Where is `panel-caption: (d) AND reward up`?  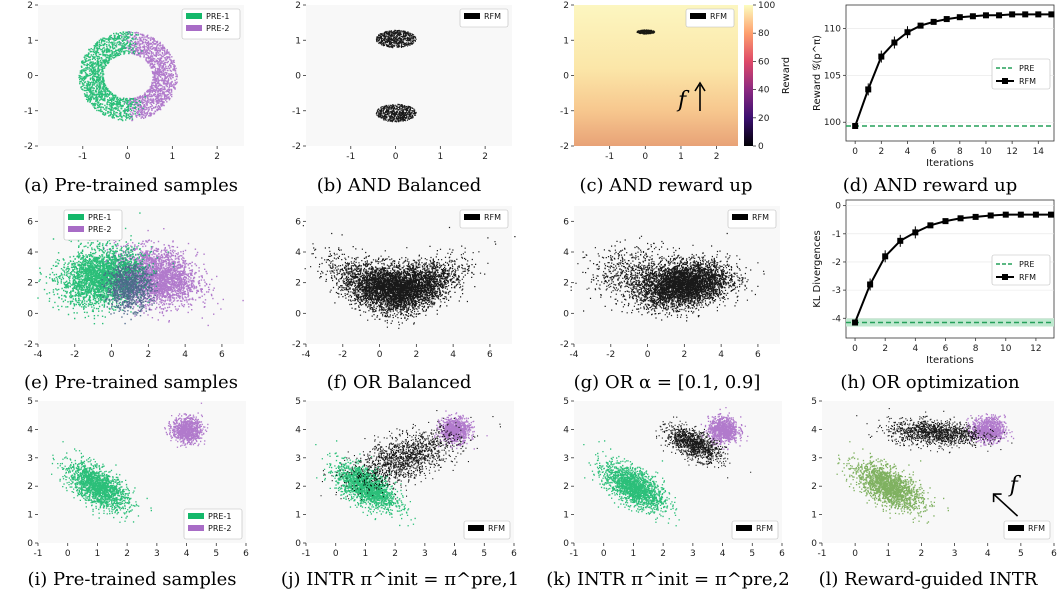 panel-caption: (d) AND reward up is located at coordinates (930, 185).